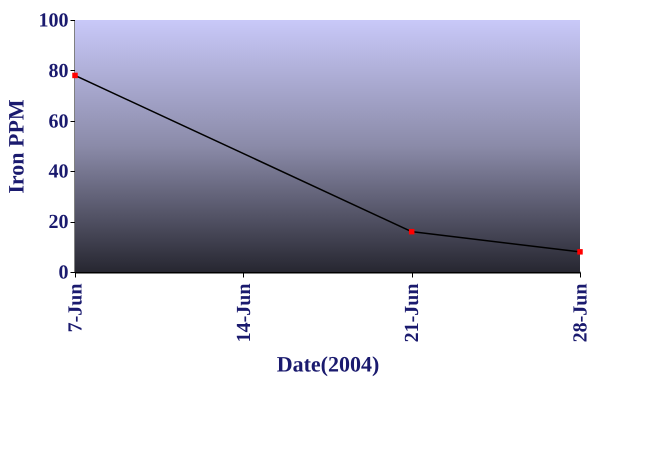 The width and height of the screenshot is (669, 458). What do you see at coordinates (58, 171) in the screenshot?
I see `y-tick-label: 40` at bounding box center [58, 171].